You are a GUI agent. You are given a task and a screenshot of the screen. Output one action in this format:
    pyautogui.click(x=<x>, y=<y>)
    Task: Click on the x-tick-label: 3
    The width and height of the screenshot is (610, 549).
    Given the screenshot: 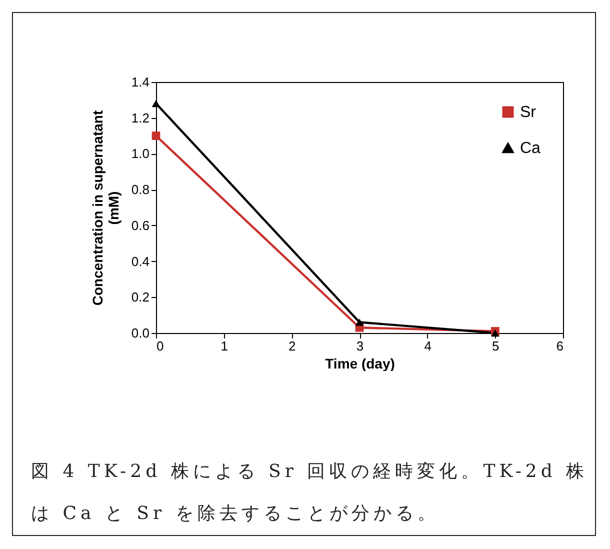 What is the action you would take?
    pyautogui.click(x=360, y=346)
    